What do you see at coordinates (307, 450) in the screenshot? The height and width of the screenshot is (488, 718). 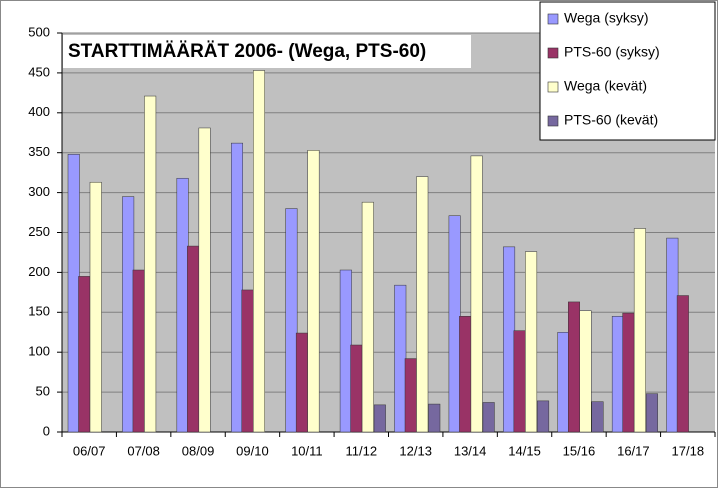 I see `x-tick-label: 10/11` at bounding box center [307, 450].